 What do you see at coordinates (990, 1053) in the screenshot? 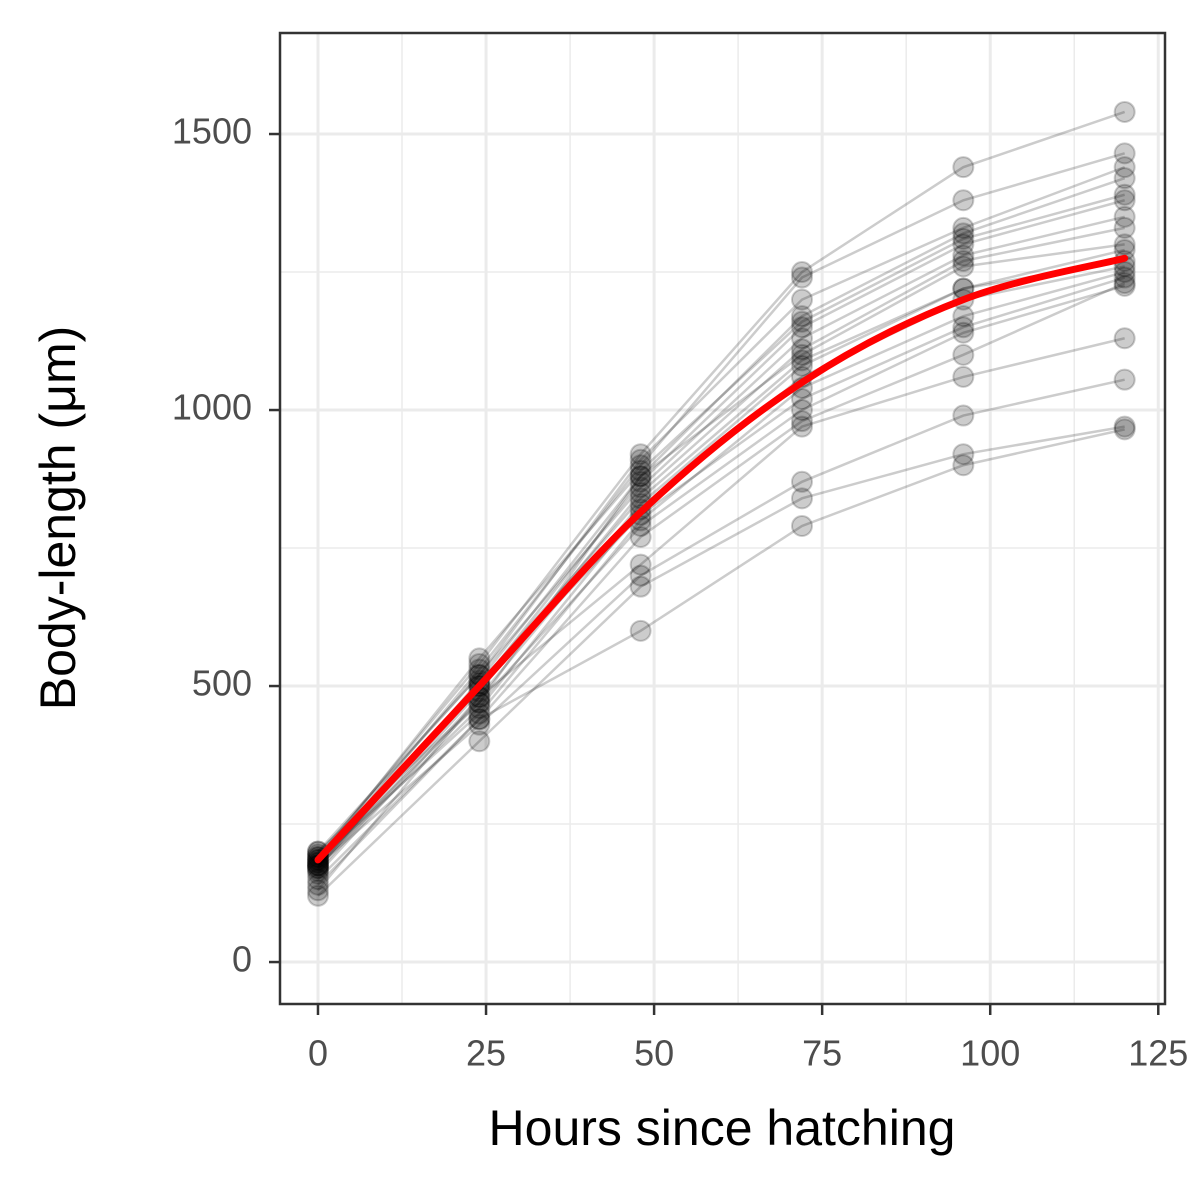
I see `x-tick-label: 100` at bounding box center [990, 1053].